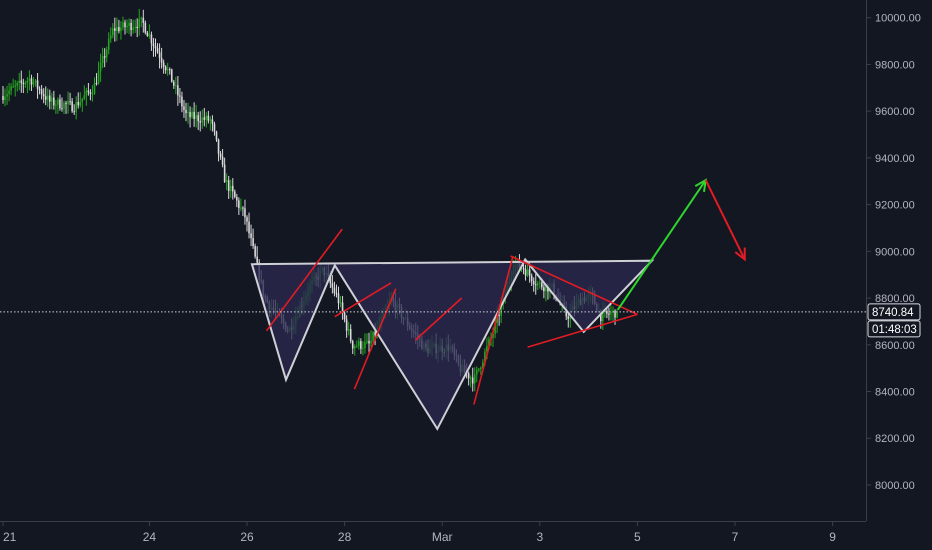  What do you see at coordinates (539, 537) in the screenshot?
I see `x-tick-label: 3` at bounding box center [539, 537].